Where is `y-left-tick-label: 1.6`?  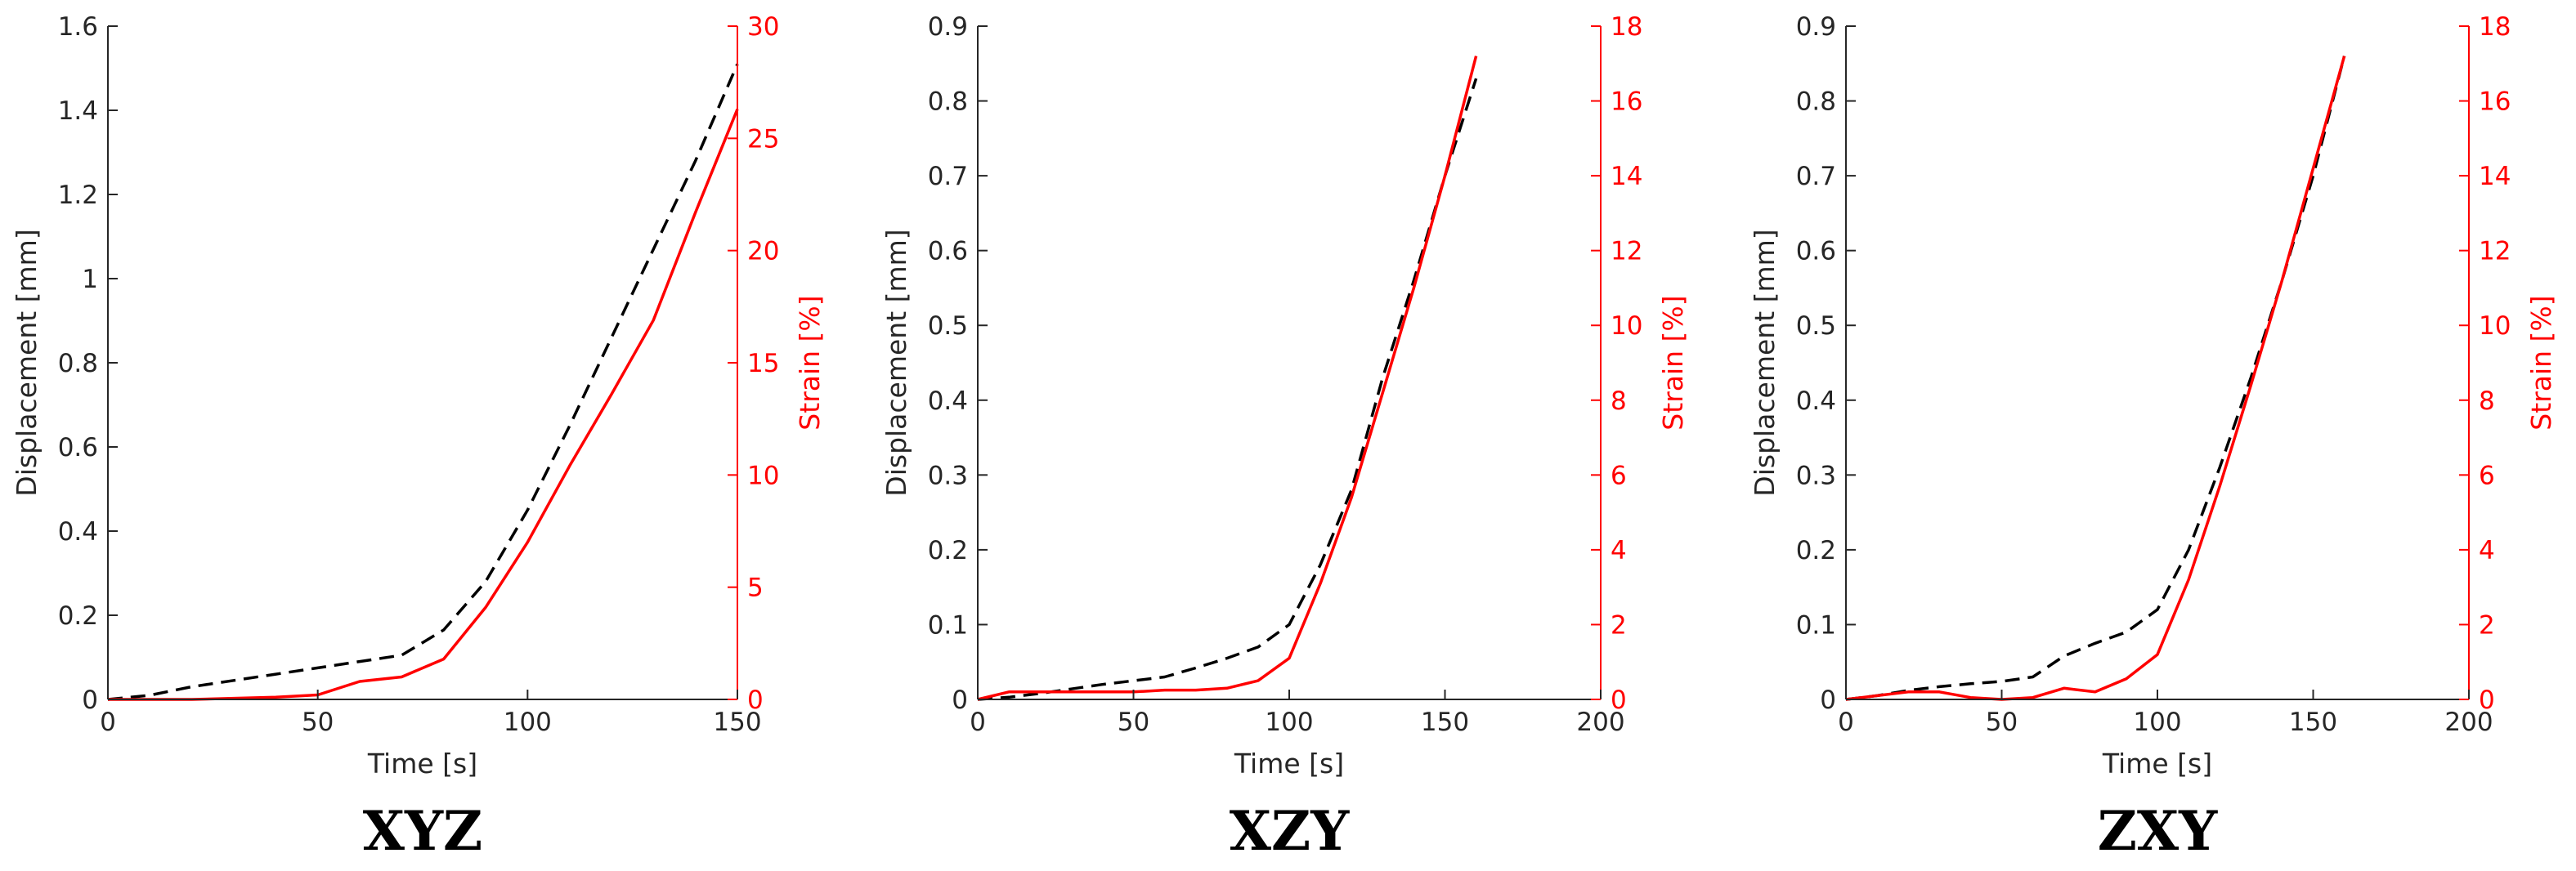 y-left-tick-label: 1.6 is located at coordinates (78, 27).